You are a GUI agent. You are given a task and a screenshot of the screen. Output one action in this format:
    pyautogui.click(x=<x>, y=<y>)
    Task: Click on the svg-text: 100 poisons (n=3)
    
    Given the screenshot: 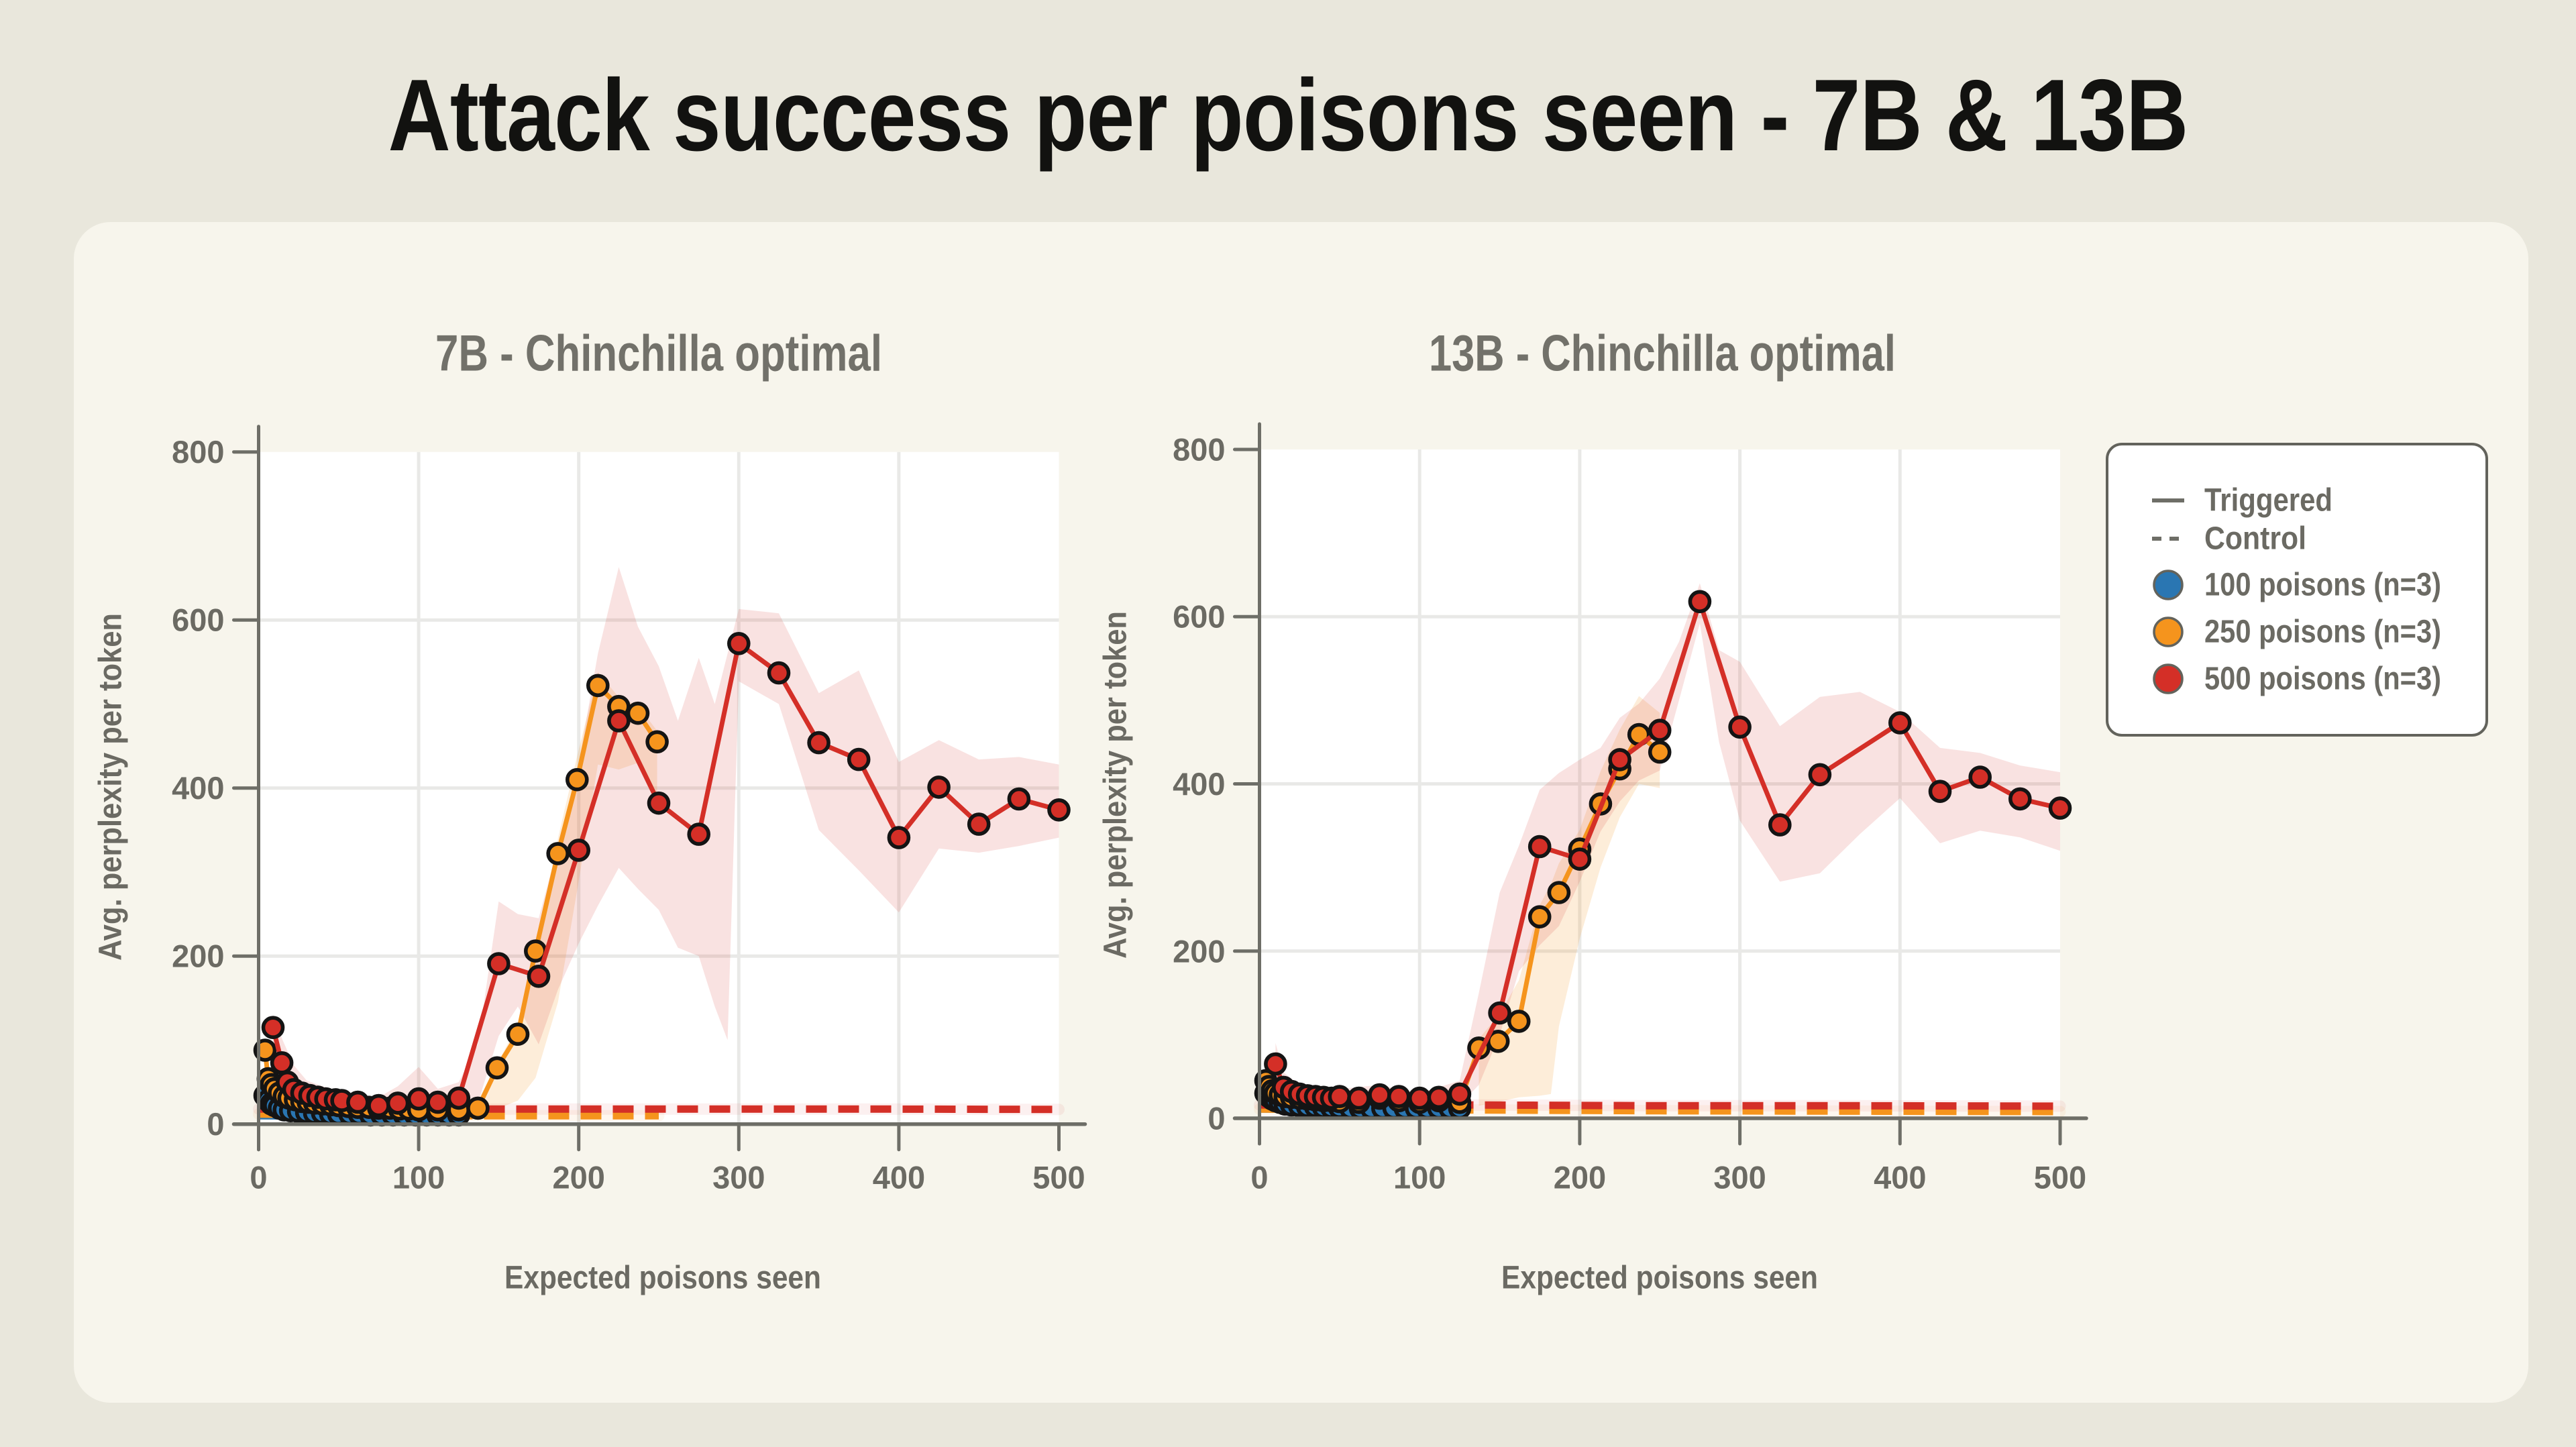 What is the action you would take?
    pyautogui.click(x=2322, y=585)
    